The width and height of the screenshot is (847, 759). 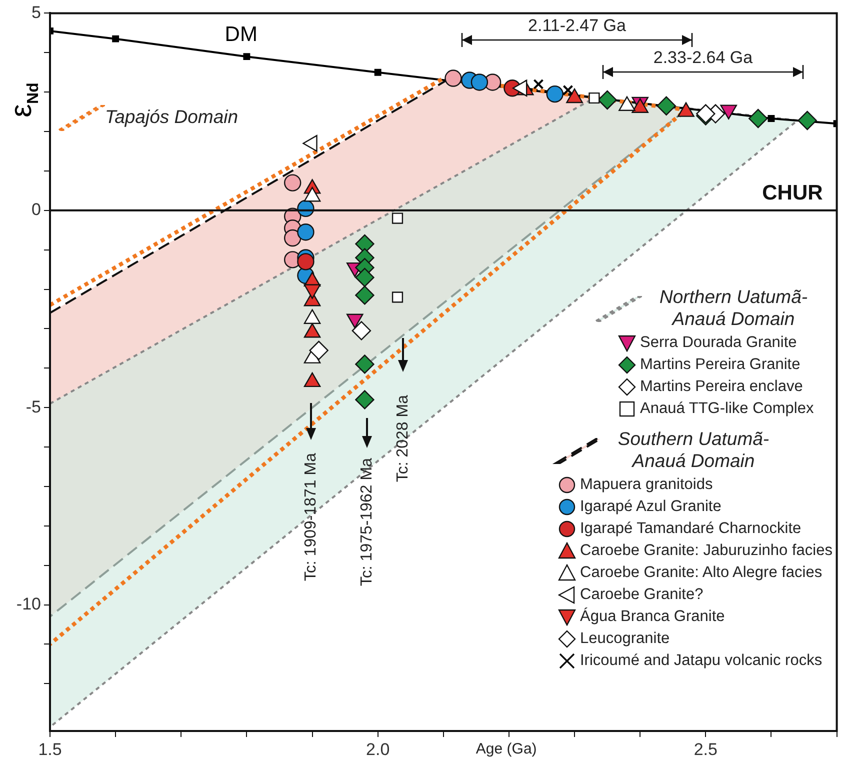 I want to click on legend-label: Caroebe Granite: Alto Alegre facies, so click(x=701, y=573).